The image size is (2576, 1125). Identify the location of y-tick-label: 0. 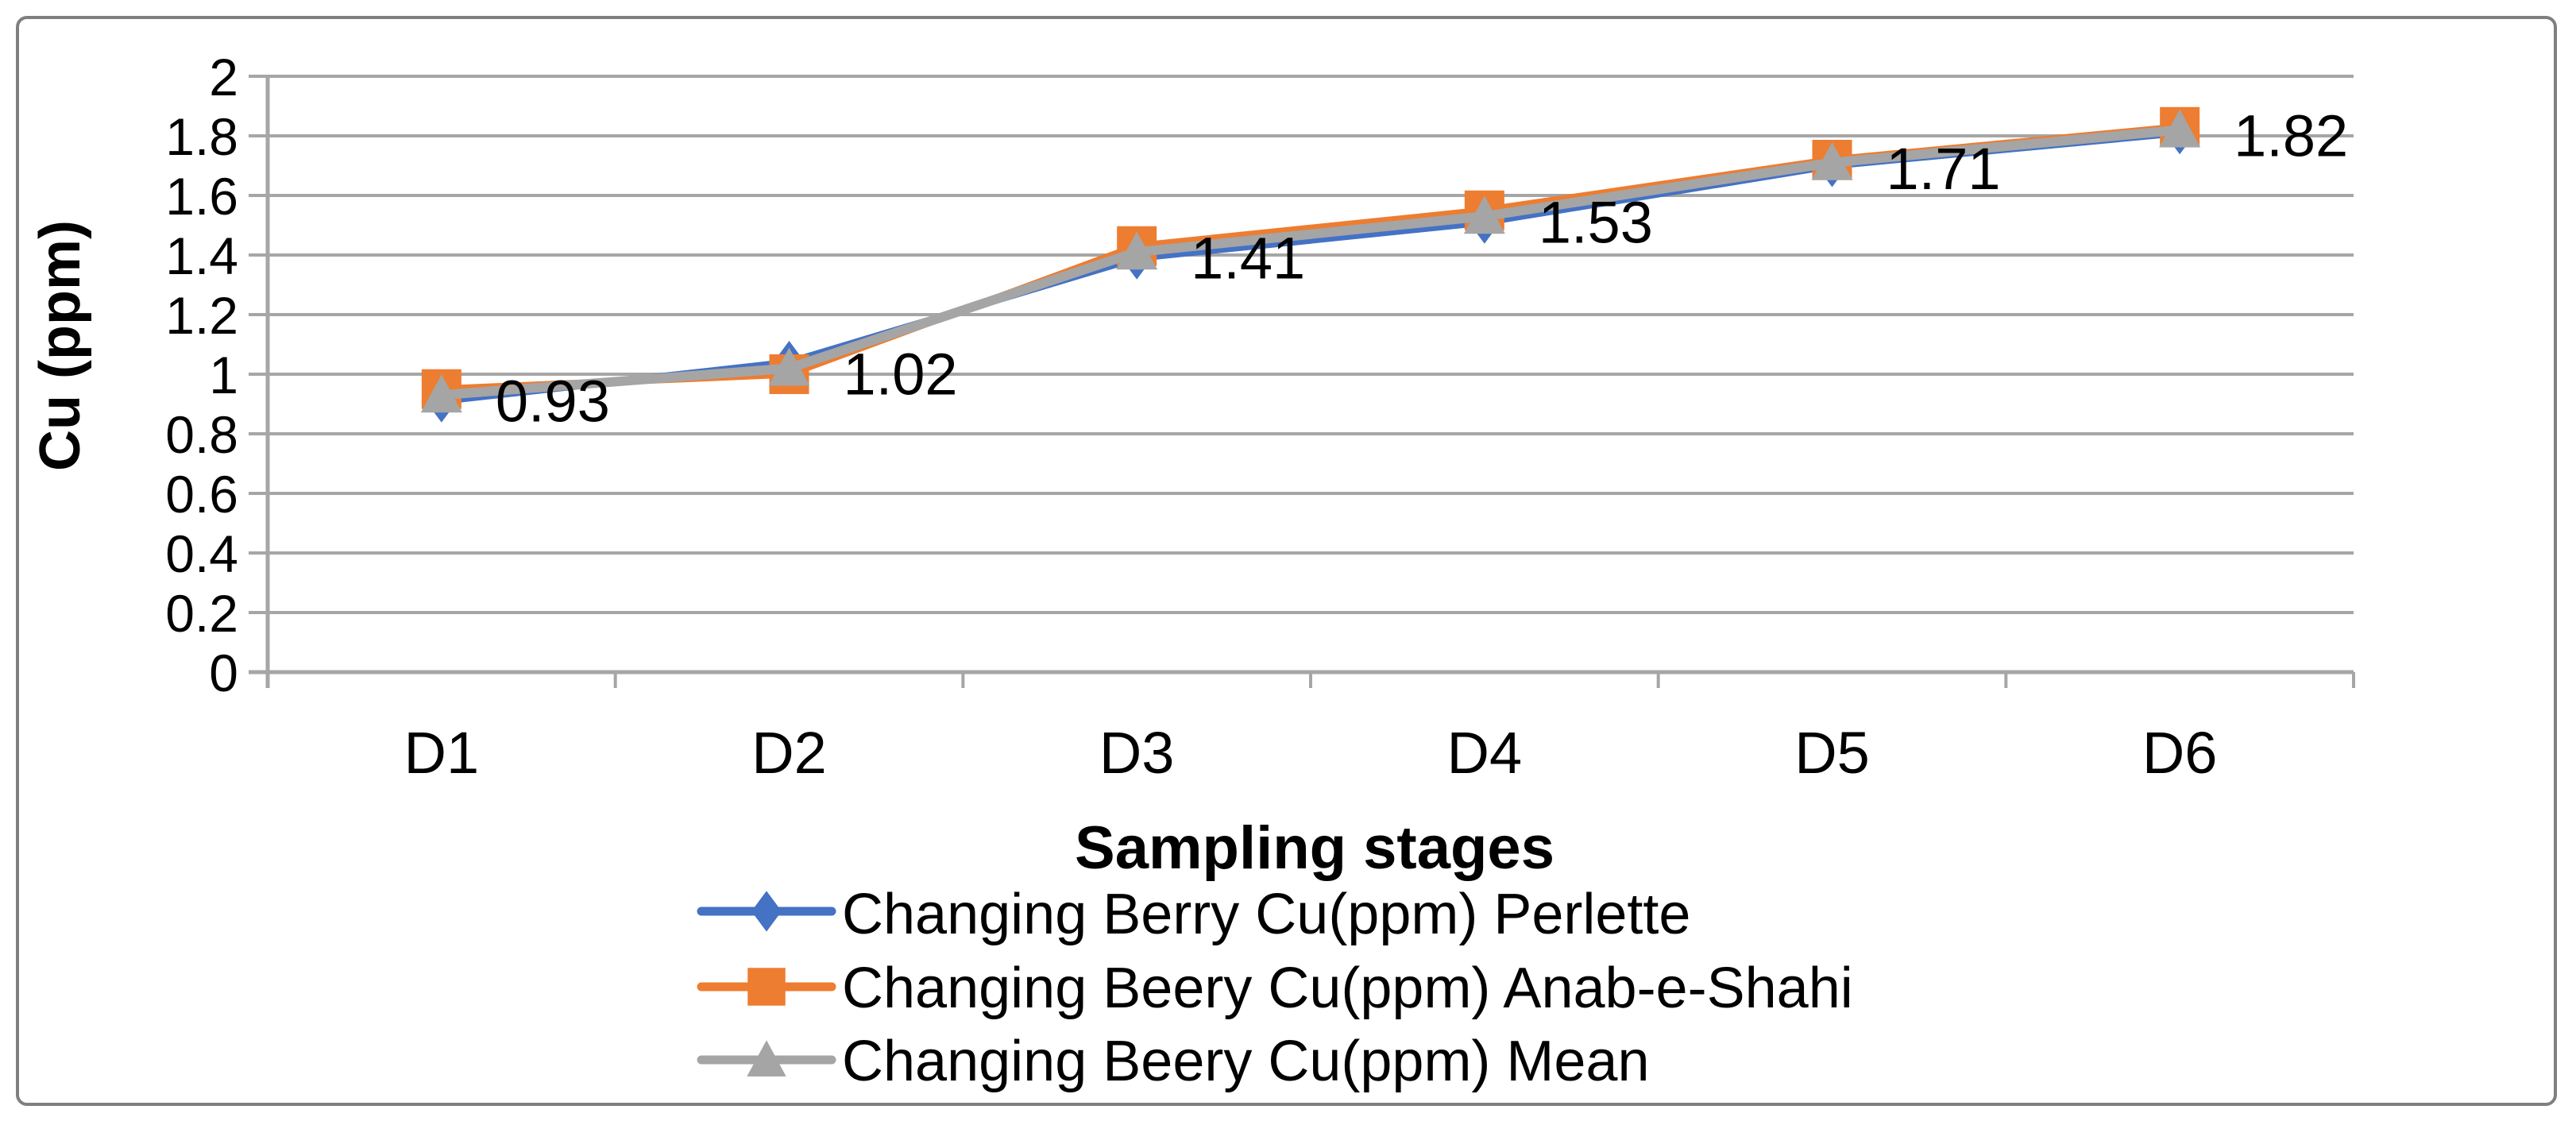
(224, 673).